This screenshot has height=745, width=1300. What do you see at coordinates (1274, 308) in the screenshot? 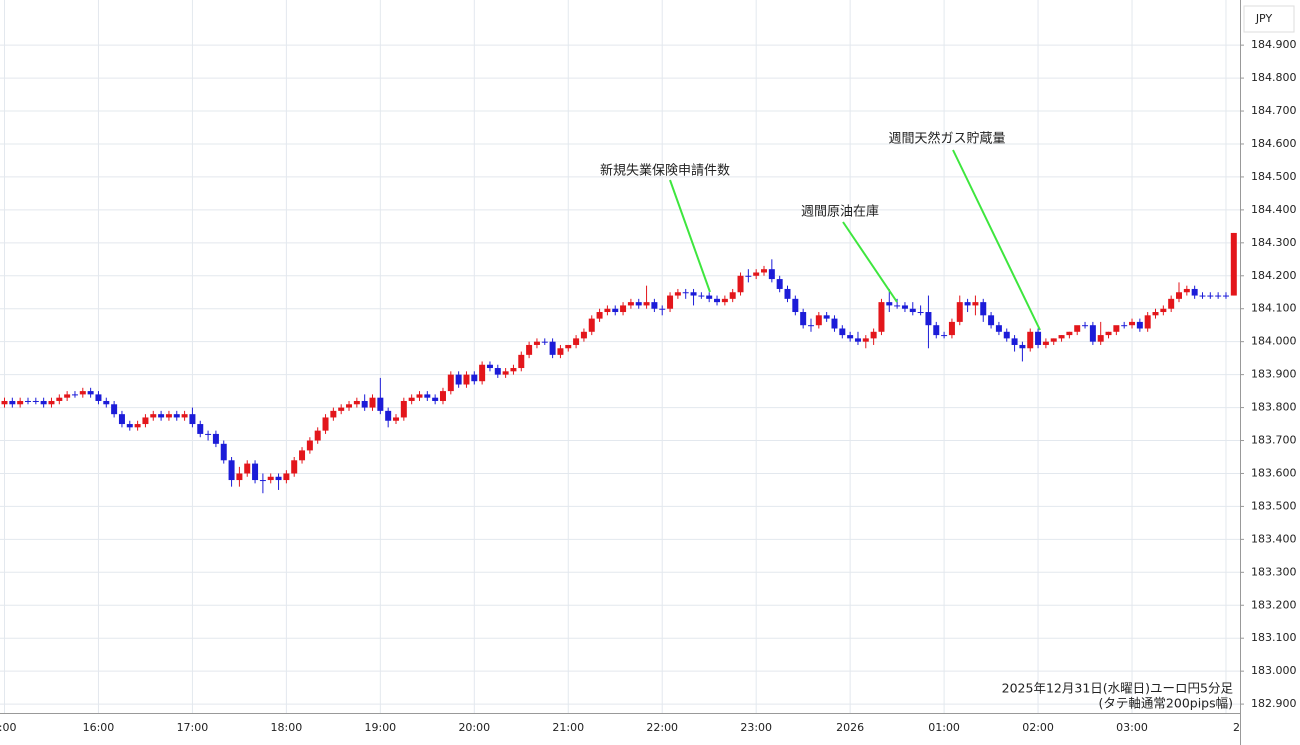
I see `y-tick-label: 184.100` at bounding box center [1274, 308].